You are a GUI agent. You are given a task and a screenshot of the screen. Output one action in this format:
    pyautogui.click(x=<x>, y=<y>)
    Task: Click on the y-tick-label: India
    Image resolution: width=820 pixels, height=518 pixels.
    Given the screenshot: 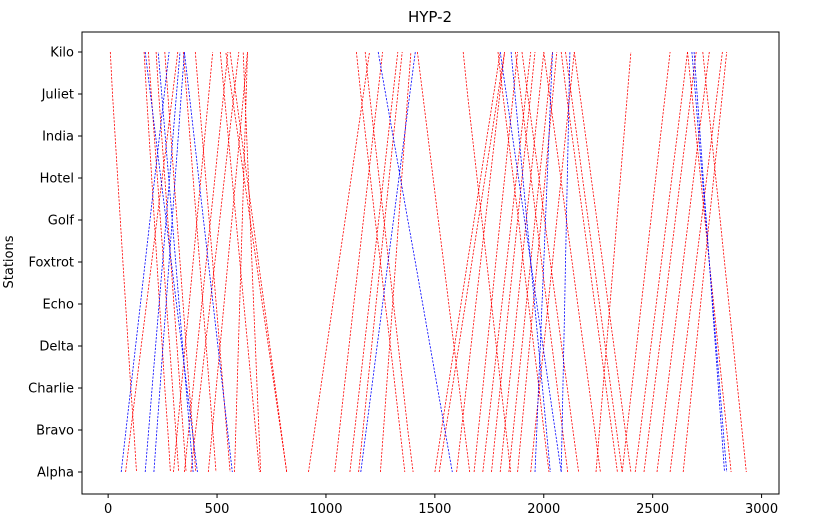 What is the action you would take?
    pyautogui.click(x=58, y=137)
    